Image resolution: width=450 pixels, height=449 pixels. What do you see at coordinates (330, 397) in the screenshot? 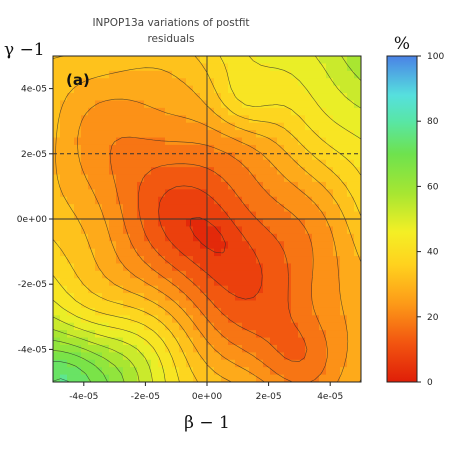
I see `x-tick-label: 4e-05` at bounding box center [330, 397].